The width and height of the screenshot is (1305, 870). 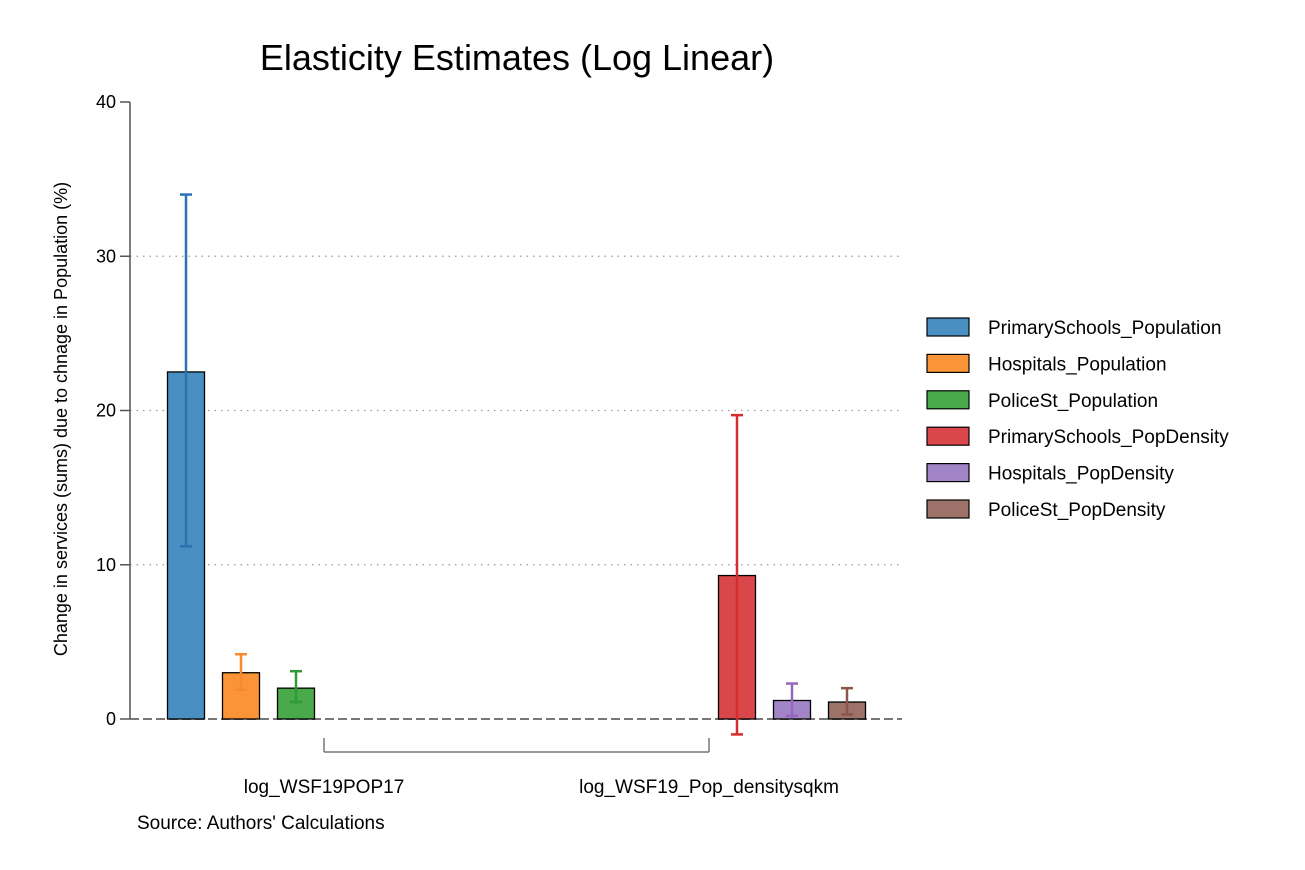 What do you see at coordinates (324, 787) in the screenshot?
I see `x-category-label: log_WSF19POP17` at bounding box center [324, 787].